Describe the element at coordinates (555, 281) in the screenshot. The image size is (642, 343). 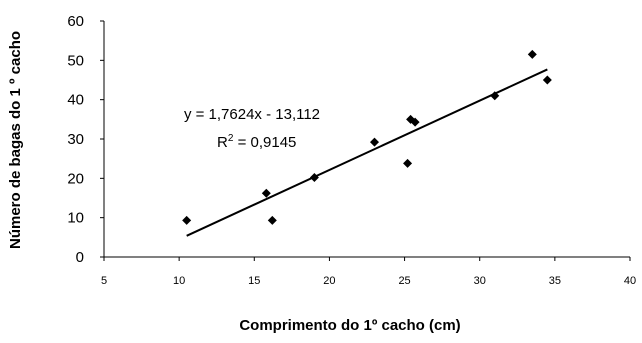
I see `x-tick-label: 35` at that location.